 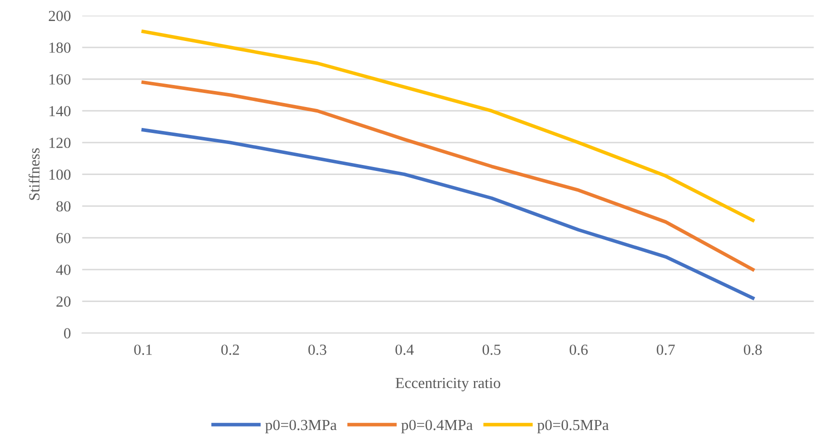 I want to click on x-tick-label: 0.7, so click(x=665, y=349).